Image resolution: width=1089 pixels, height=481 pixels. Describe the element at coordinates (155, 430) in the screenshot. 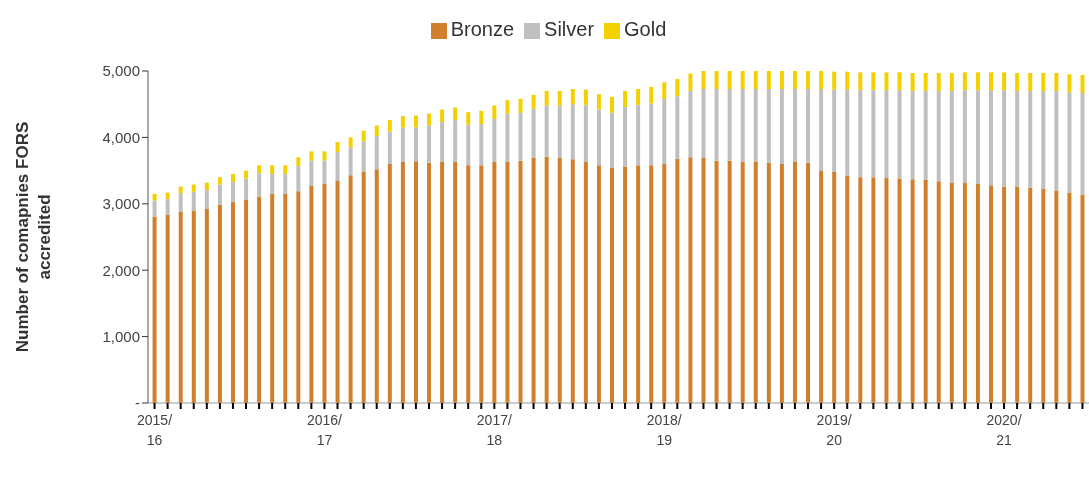

I see `x-tick-label: 2015/ 16` at that location.